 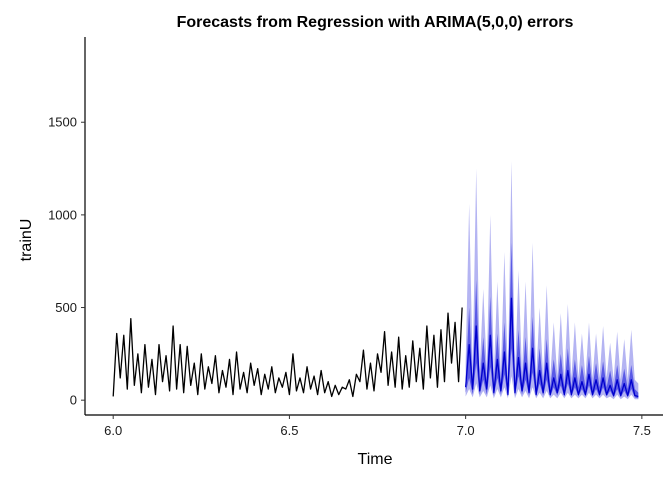 I want to click on observed-series-layer, so click(x=287, y=352).